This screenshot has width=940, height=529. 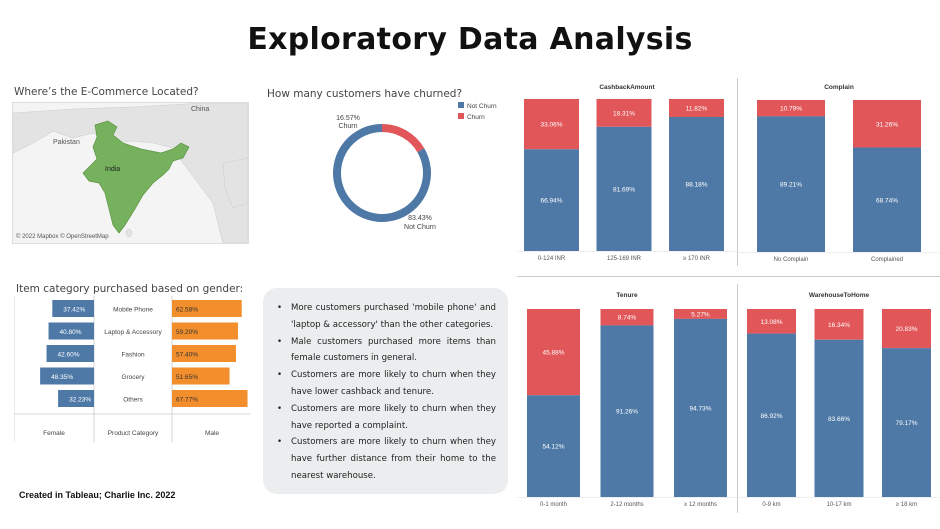 I want to click on map-credit: © 2022 Mapbox © OpenStreetMap, so click(x=62, y=237).